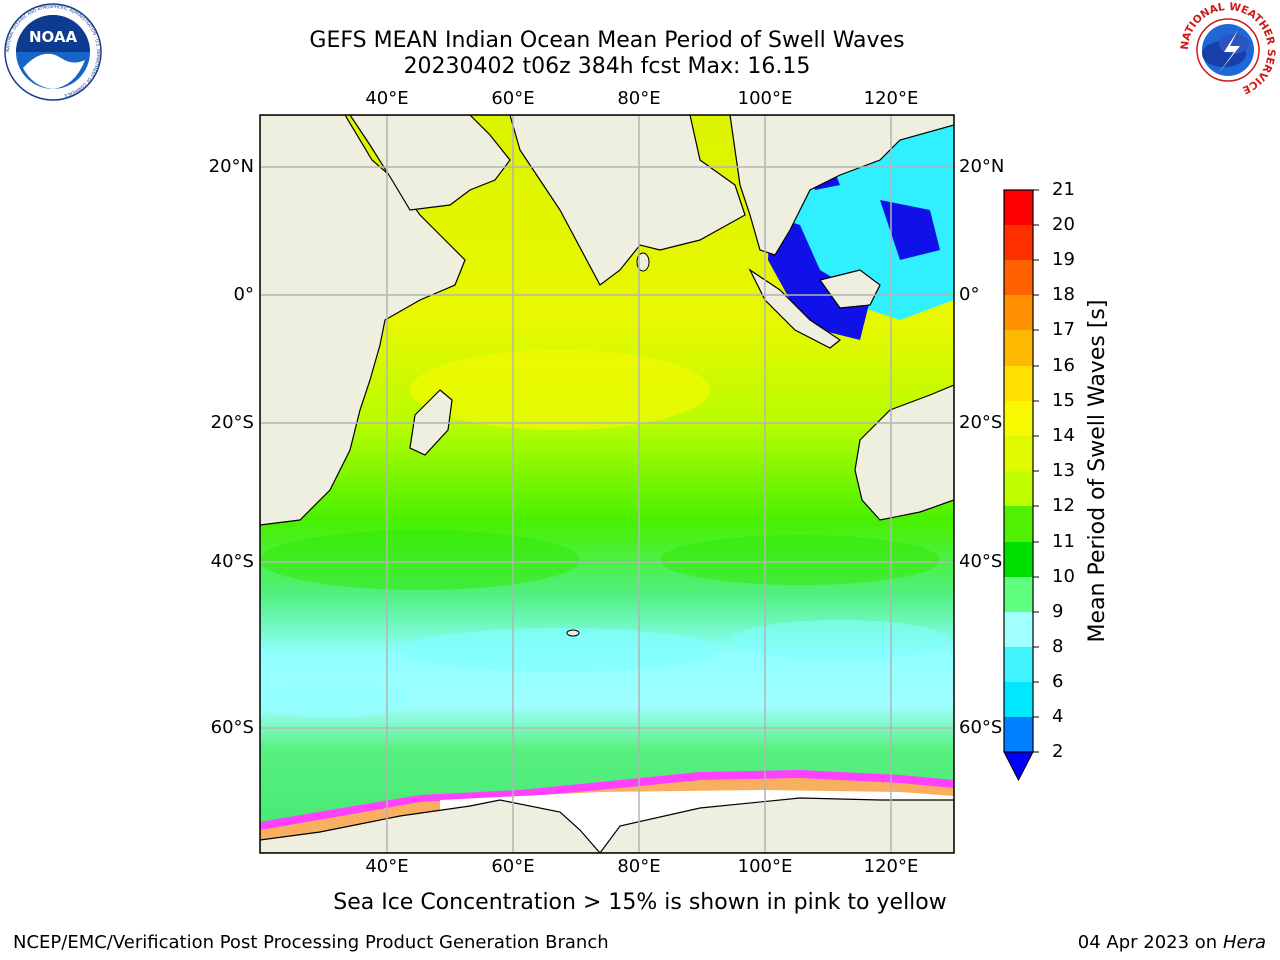  What do you see at coordinates (904, 452) in the screenshot?
I see `australia-land` at bounding box center [904, 452].